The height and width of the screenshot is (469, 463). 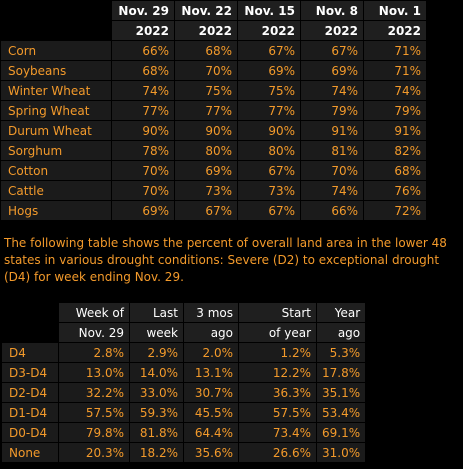 I want to click on cell-value: 20.3%, so click(x=94, y=452).